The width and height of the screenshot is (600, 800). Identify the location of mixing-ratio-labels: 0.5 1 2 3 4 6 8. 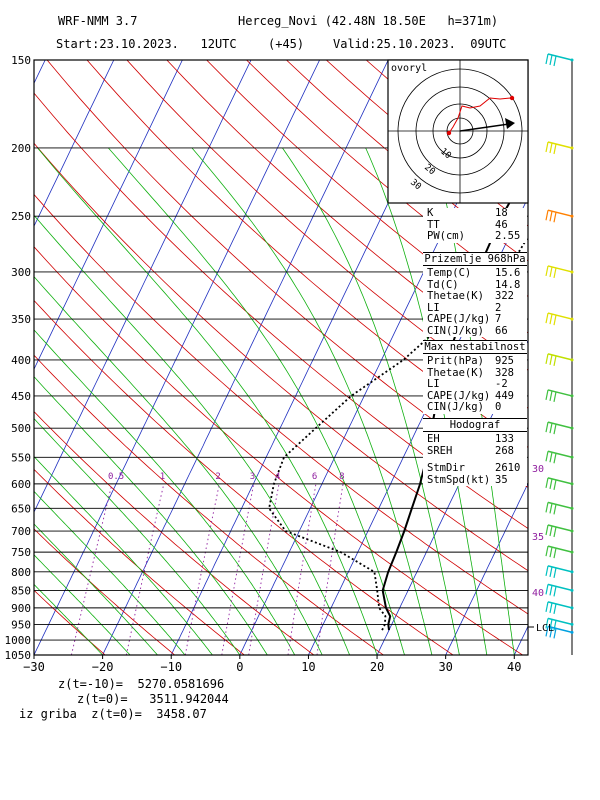
(226, 477).